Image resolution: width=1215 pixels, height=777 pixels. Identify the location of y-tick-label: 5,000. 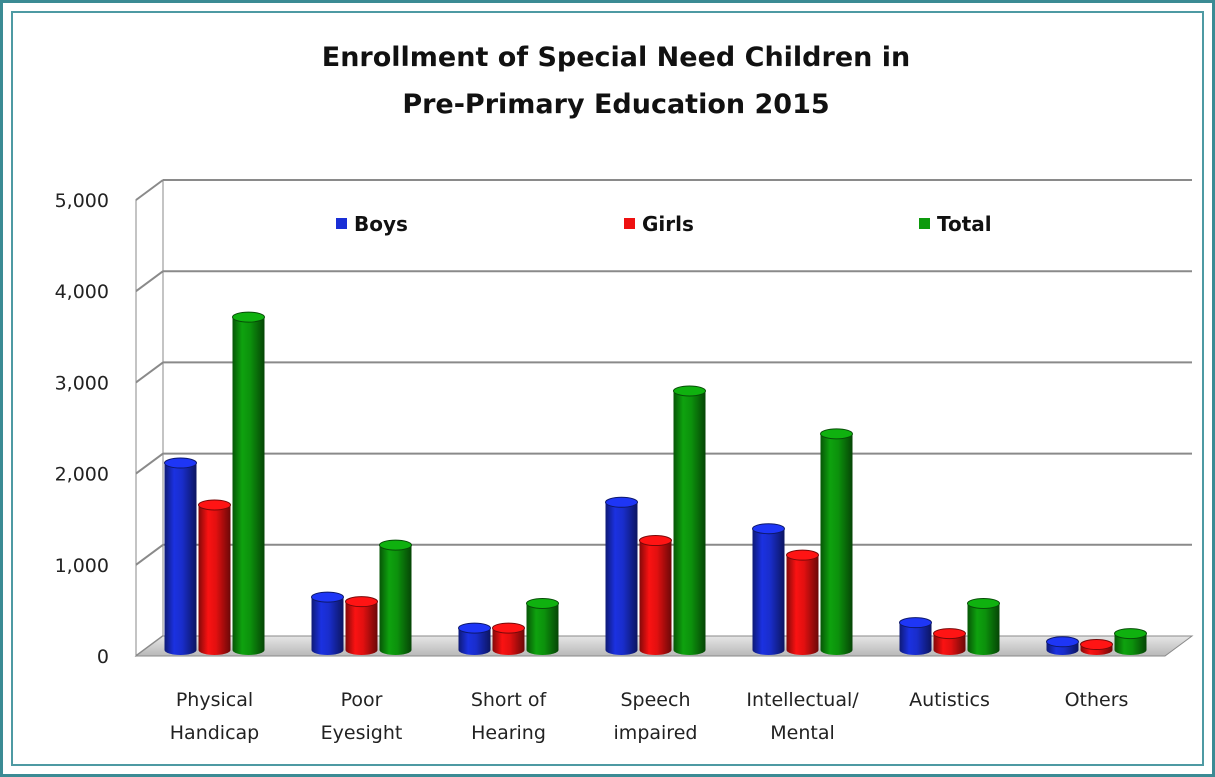
(82, 201).